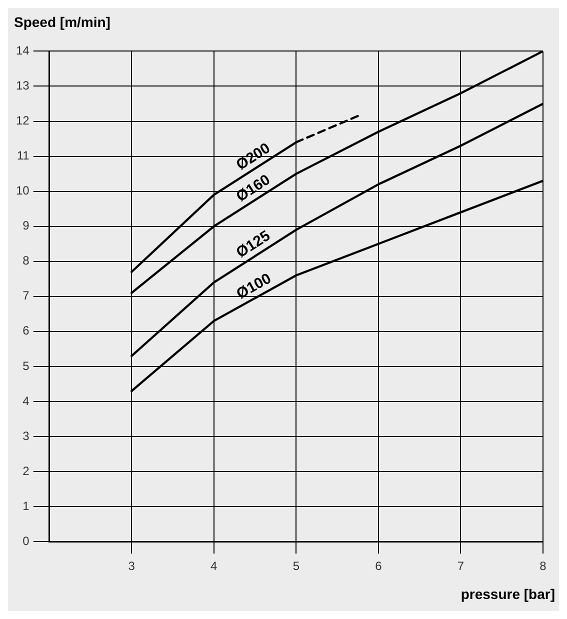  What do you see at coordinates (26, 401) in the screenshot?
I see `y-tick-label: 4` at bounding box center [26, 401].